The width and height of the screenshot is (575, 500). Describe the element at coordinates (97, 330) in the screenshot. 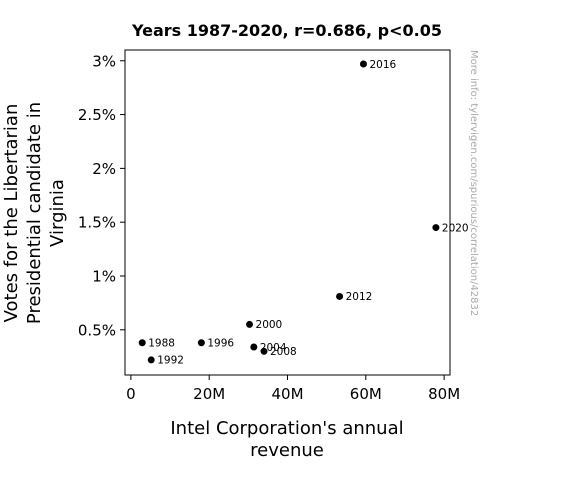

I see `y-tick-label-0: 0.5%` at that location.